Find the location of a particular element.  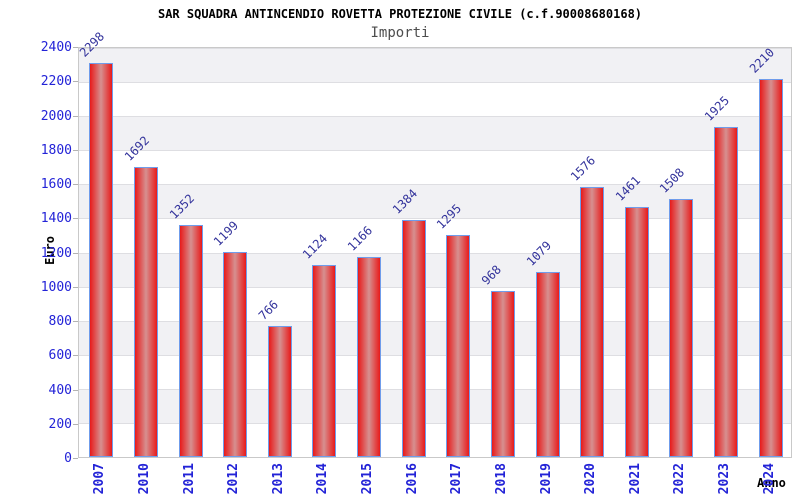

bar-2015 is located at coordinates (369, 357).